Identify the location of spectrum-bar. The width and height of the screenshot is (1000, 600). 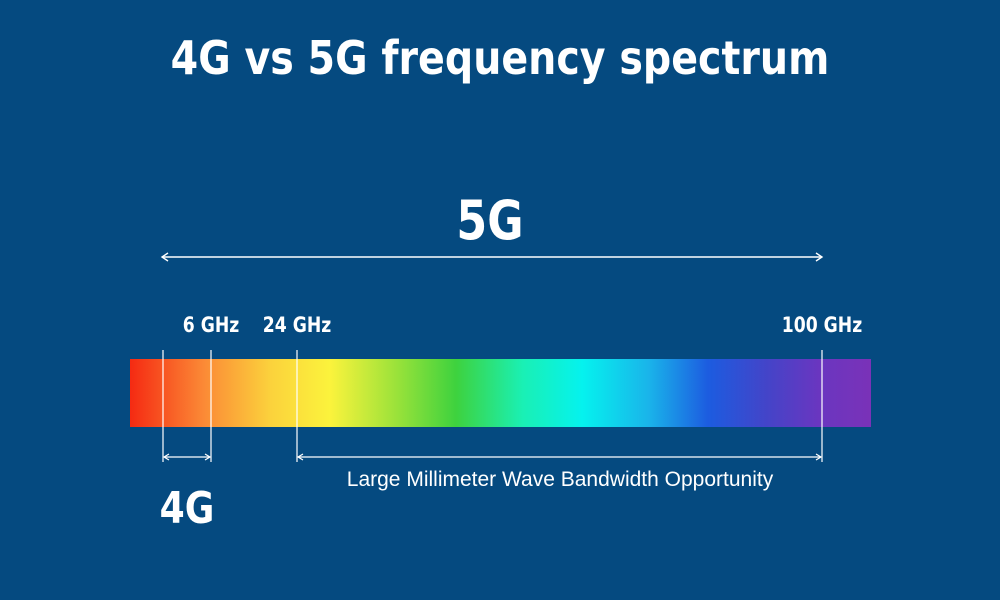
(500, 393).